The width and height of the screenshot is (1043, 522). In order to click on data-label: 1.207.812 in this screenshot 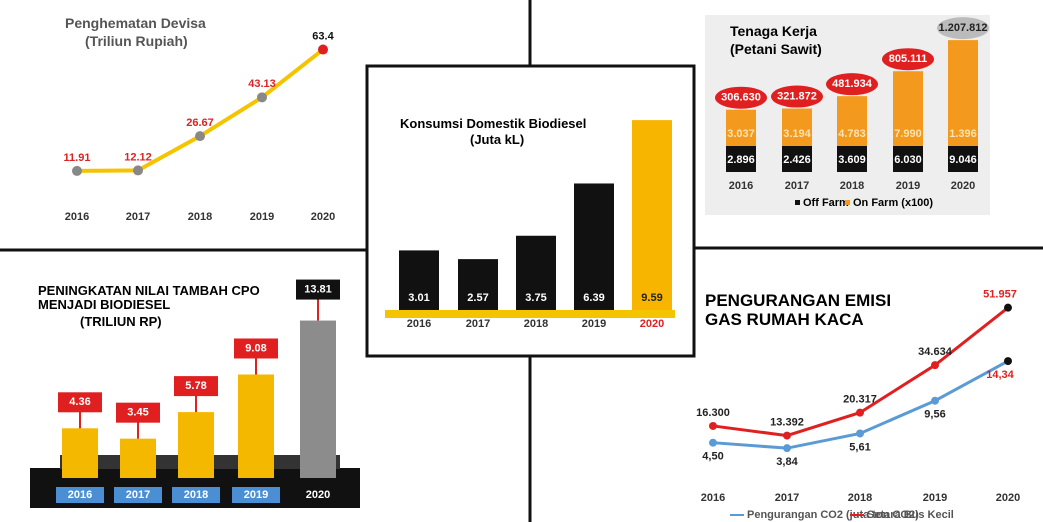, I will do `click(963, 28)`.